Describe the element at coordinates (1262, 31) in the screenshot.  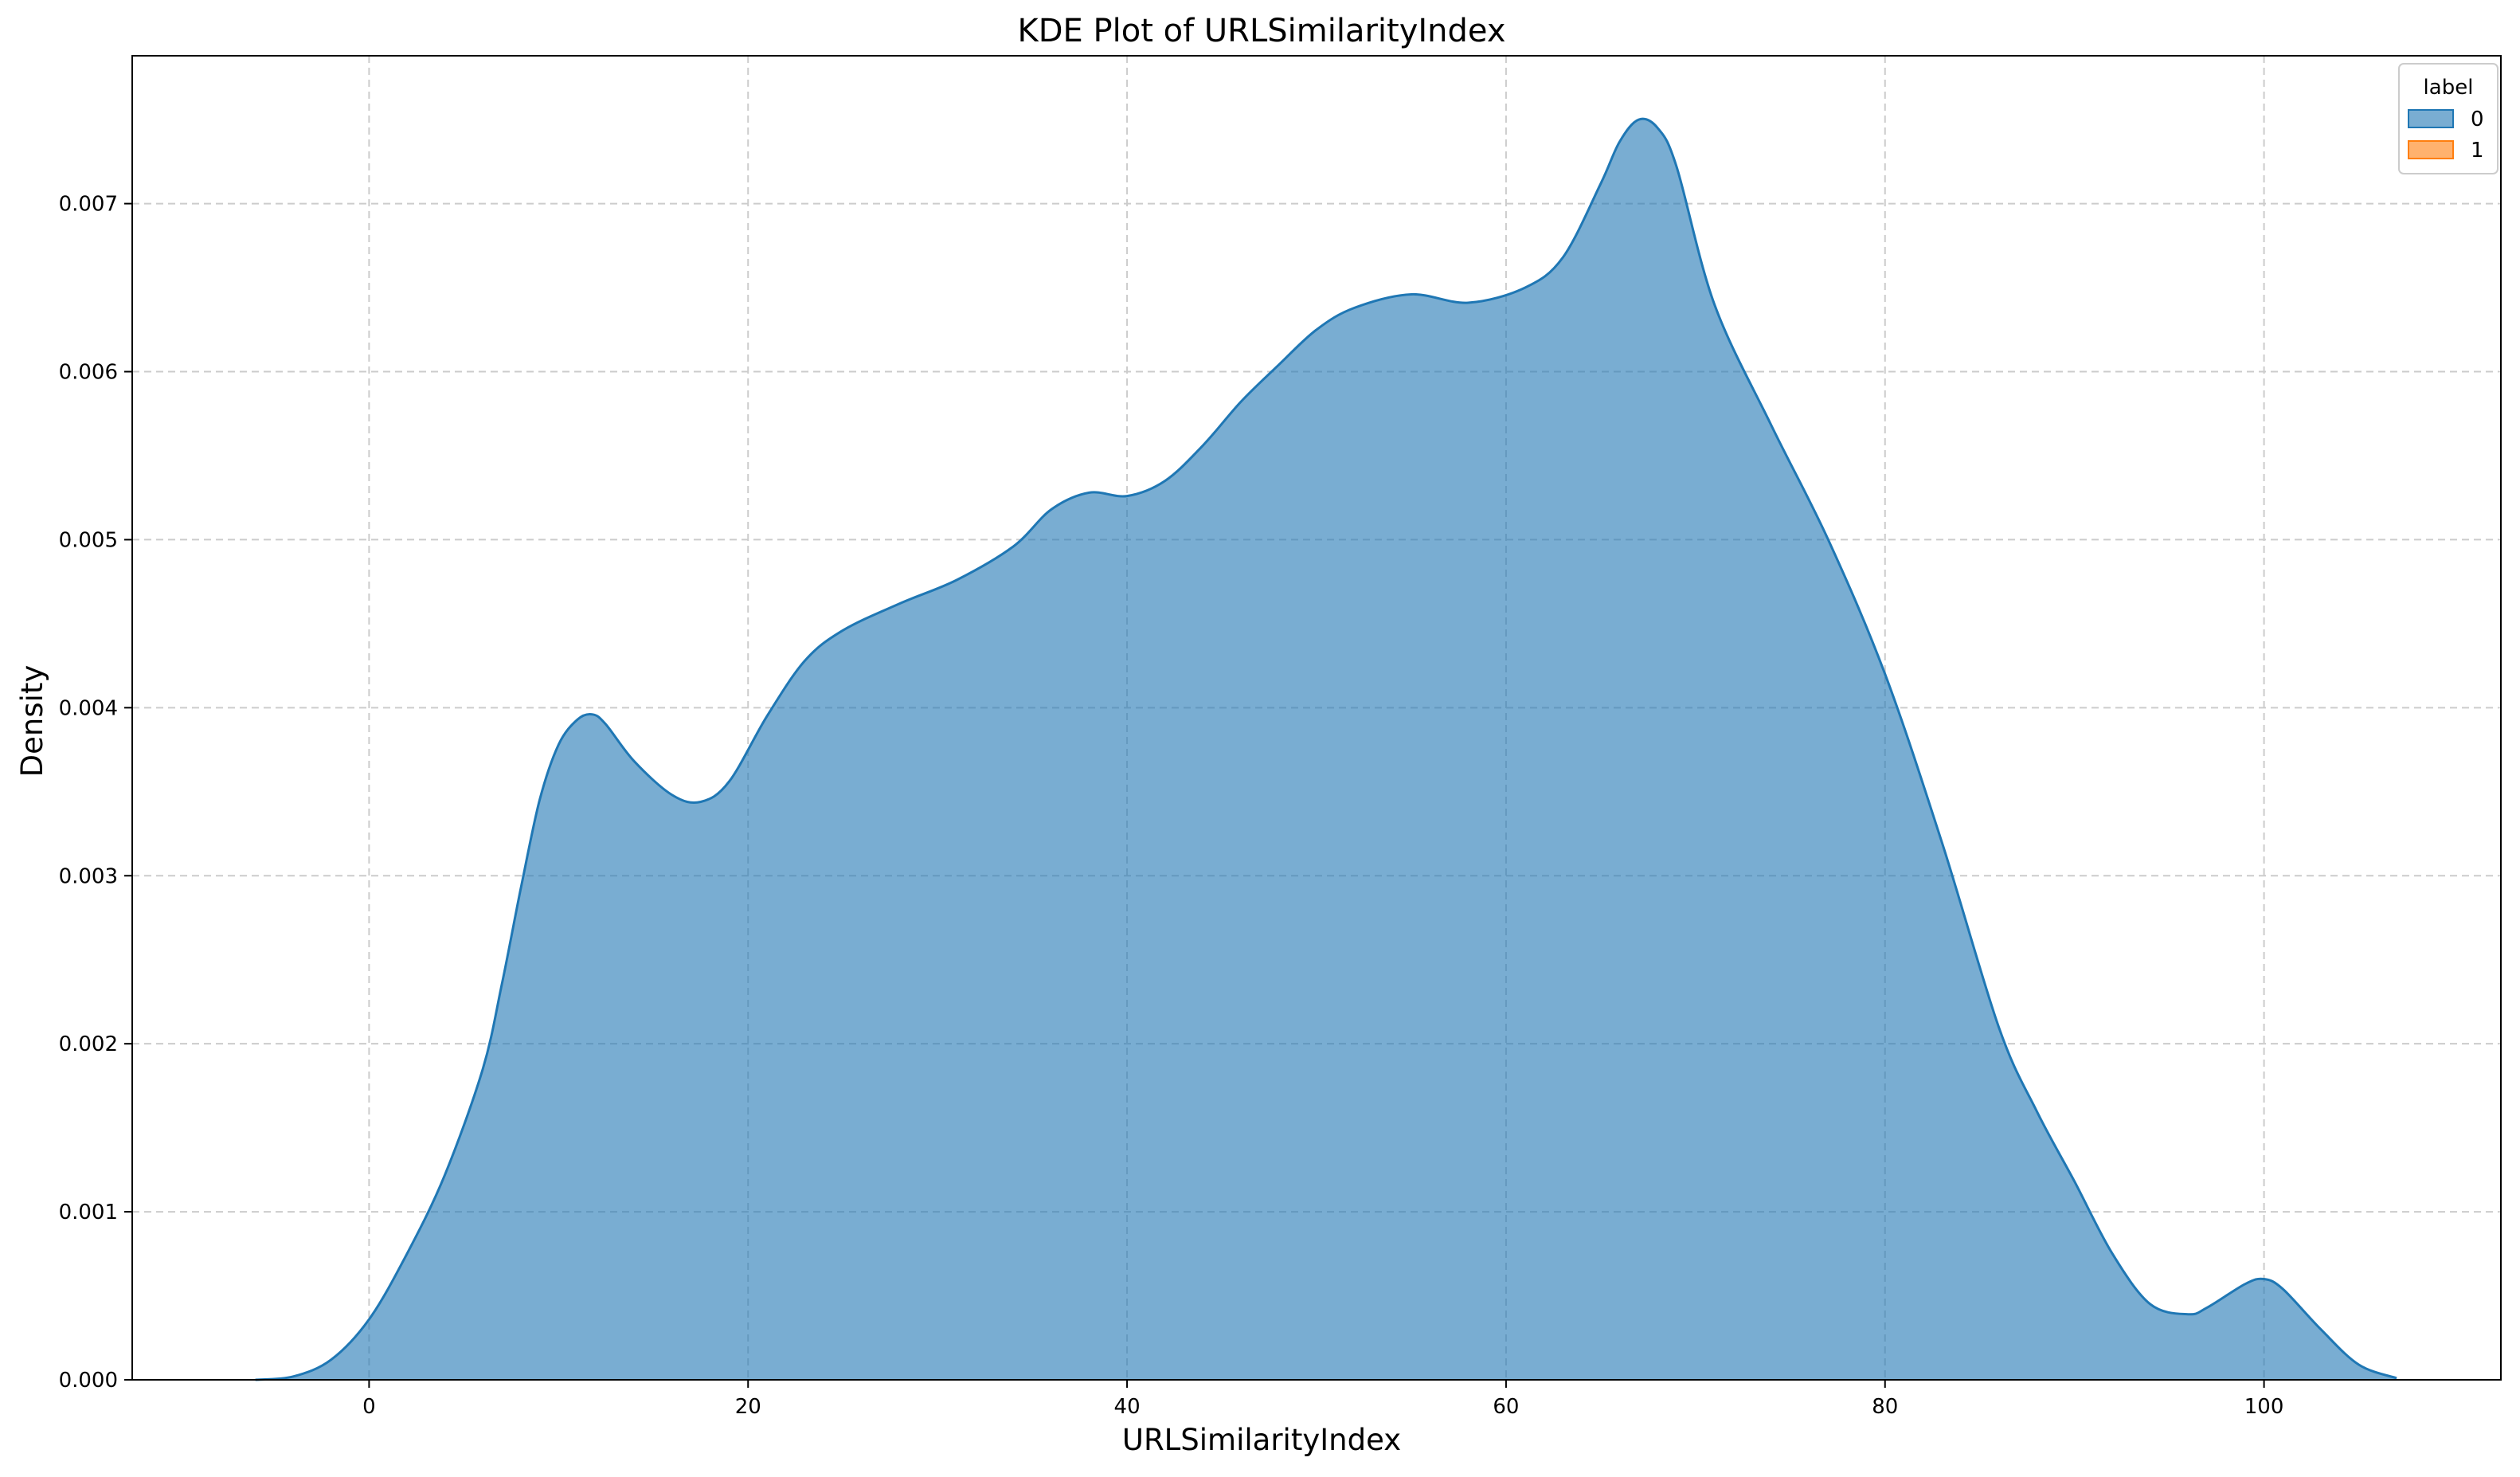
I see `chart-title: KDE Plot of URLSimilarityIndex` at that location.